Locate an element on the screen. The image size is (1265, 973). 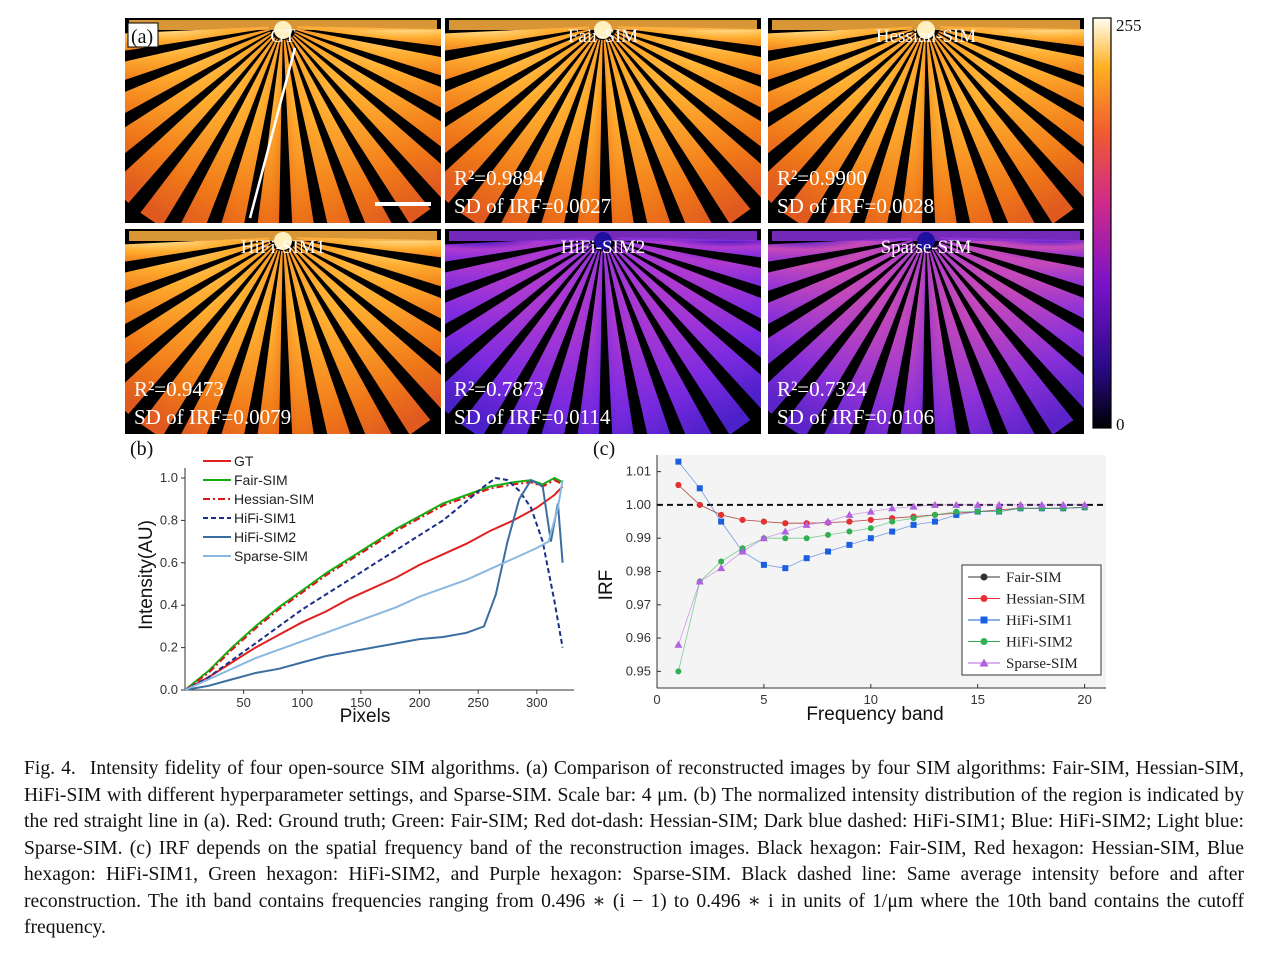
y-tick-label: 0.4 is located at coordinates (169, 604).